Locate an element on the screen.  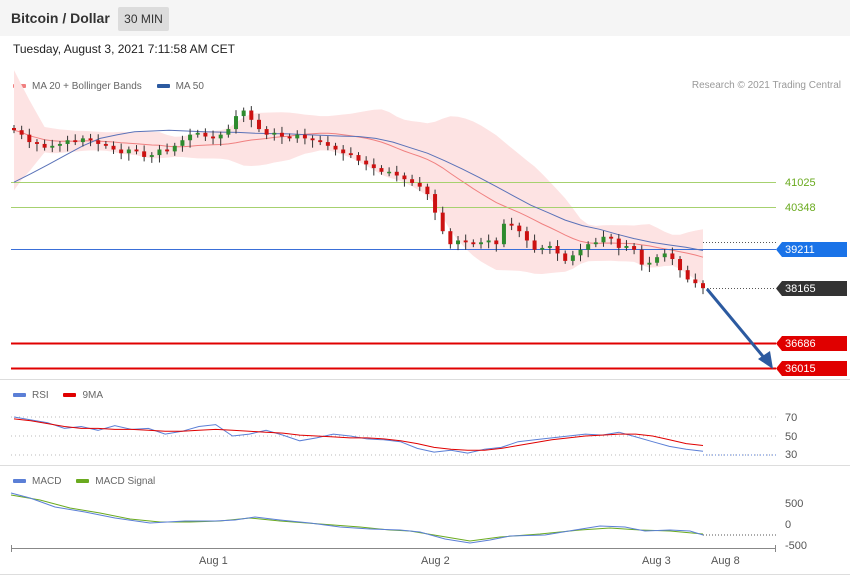
forecast-arrow-shaft is located at coordinates (736, 324).